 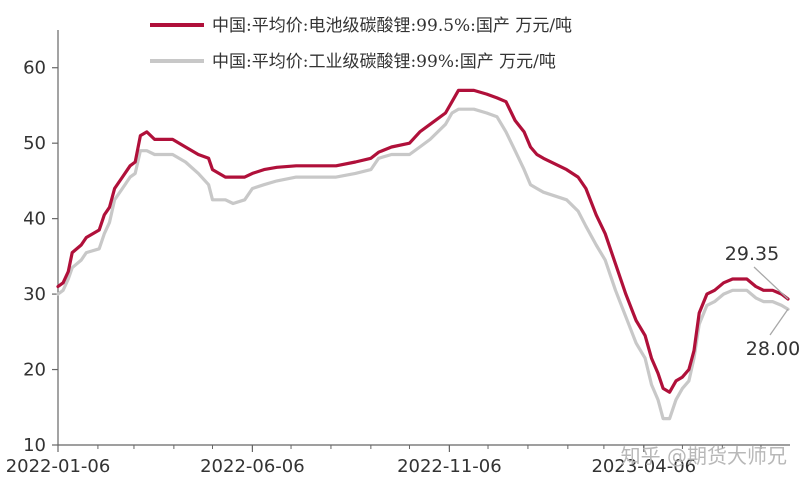 I want to click on x-tick-label-0: 2022-01-06, so click(x=58, y=466).